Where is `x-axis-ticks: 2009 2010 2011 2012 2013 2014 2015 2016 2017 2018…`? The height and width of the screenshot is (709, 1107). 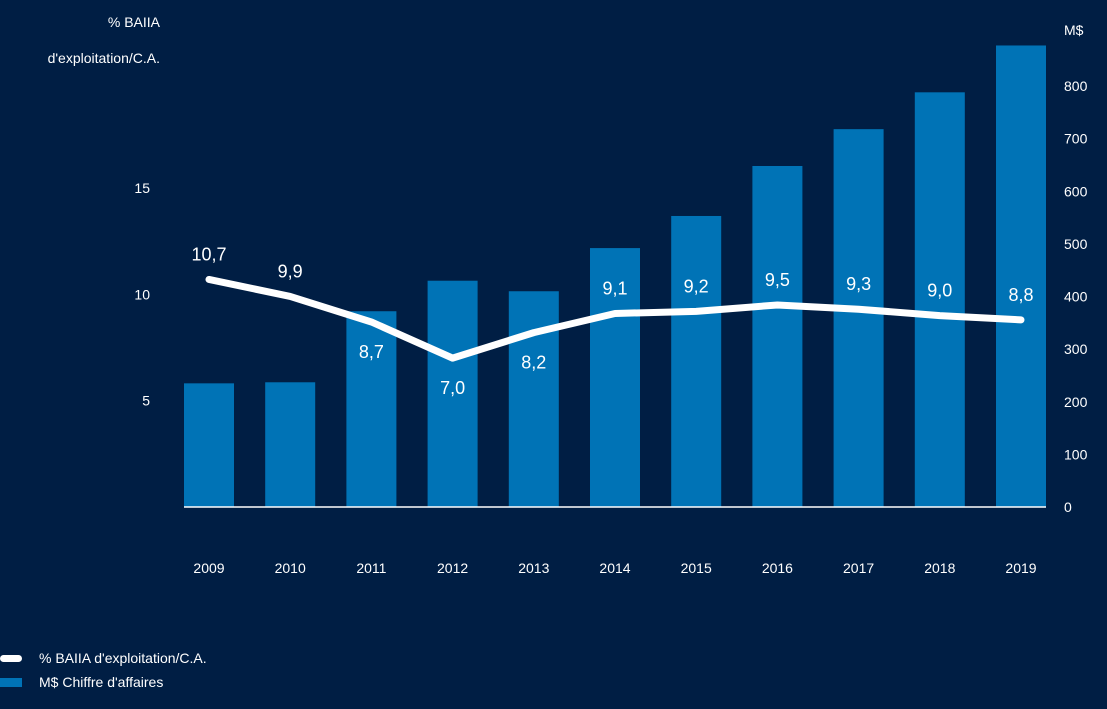 x-axis-ticks: 2009 2010 2011 2012 2013 2014 2015 2016 2017 2018… is located at coordinates (614, 568).